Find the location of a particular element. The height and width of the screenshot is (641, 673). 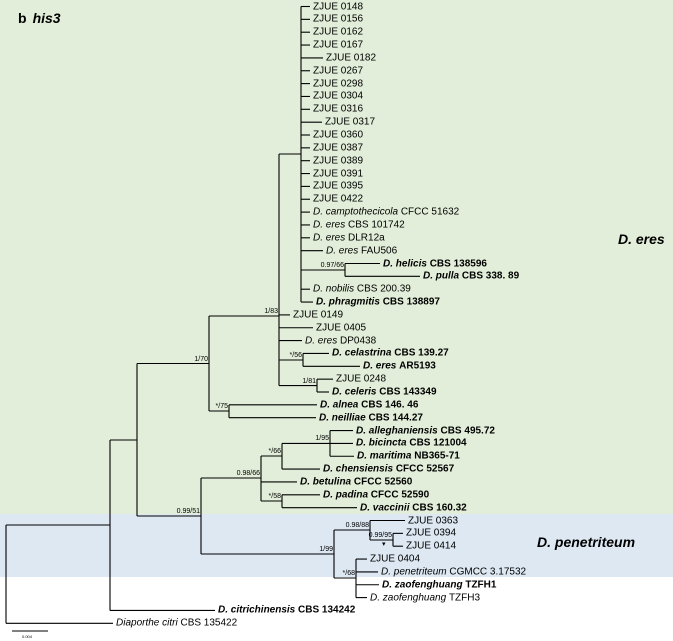

strain-id: CBS 160.32 is located at coordinates (439, 508).